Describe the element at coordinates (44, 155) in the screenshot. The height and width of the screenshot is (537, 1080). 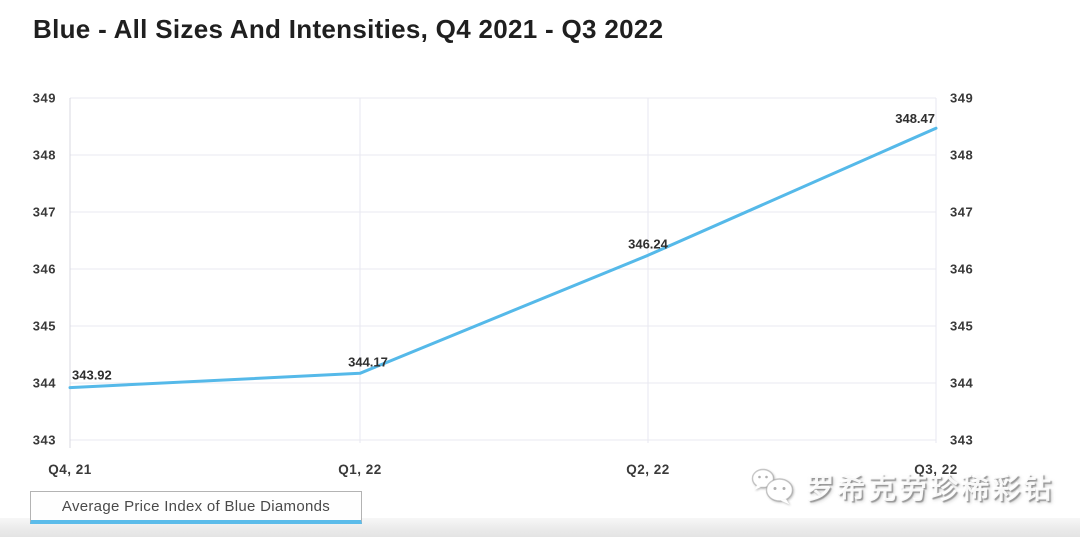
I see `y-axis-tick-left: 348` at that location.